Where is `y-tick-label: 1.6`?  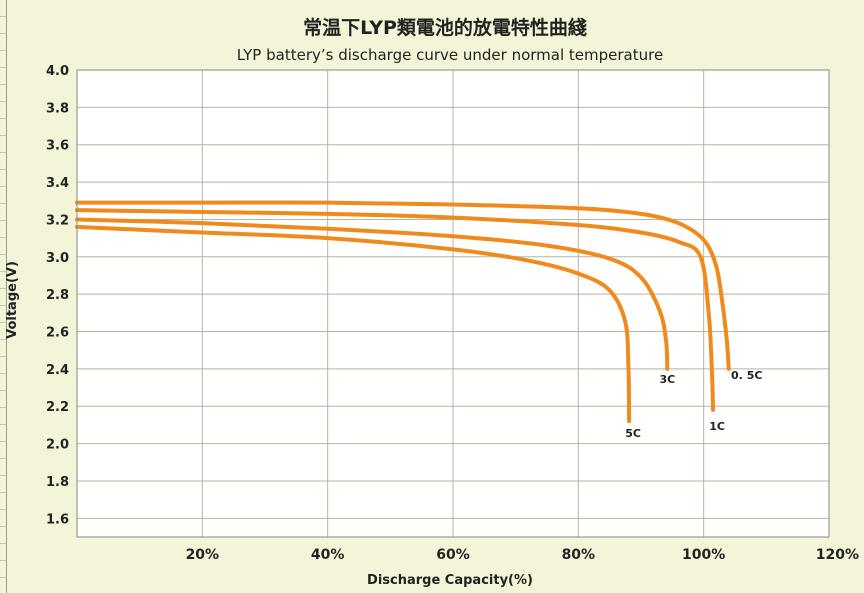 y-tick-label: 1.6 is located at coordinates (57, 519).